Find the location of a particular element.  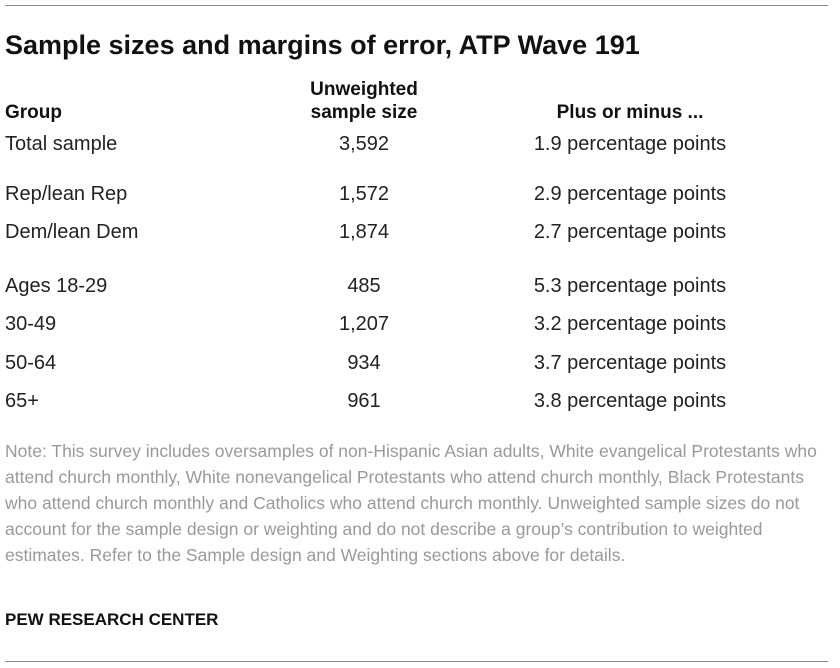

row-margin-of-error: 1.9 percentage points is located at coordinates (630, 144).